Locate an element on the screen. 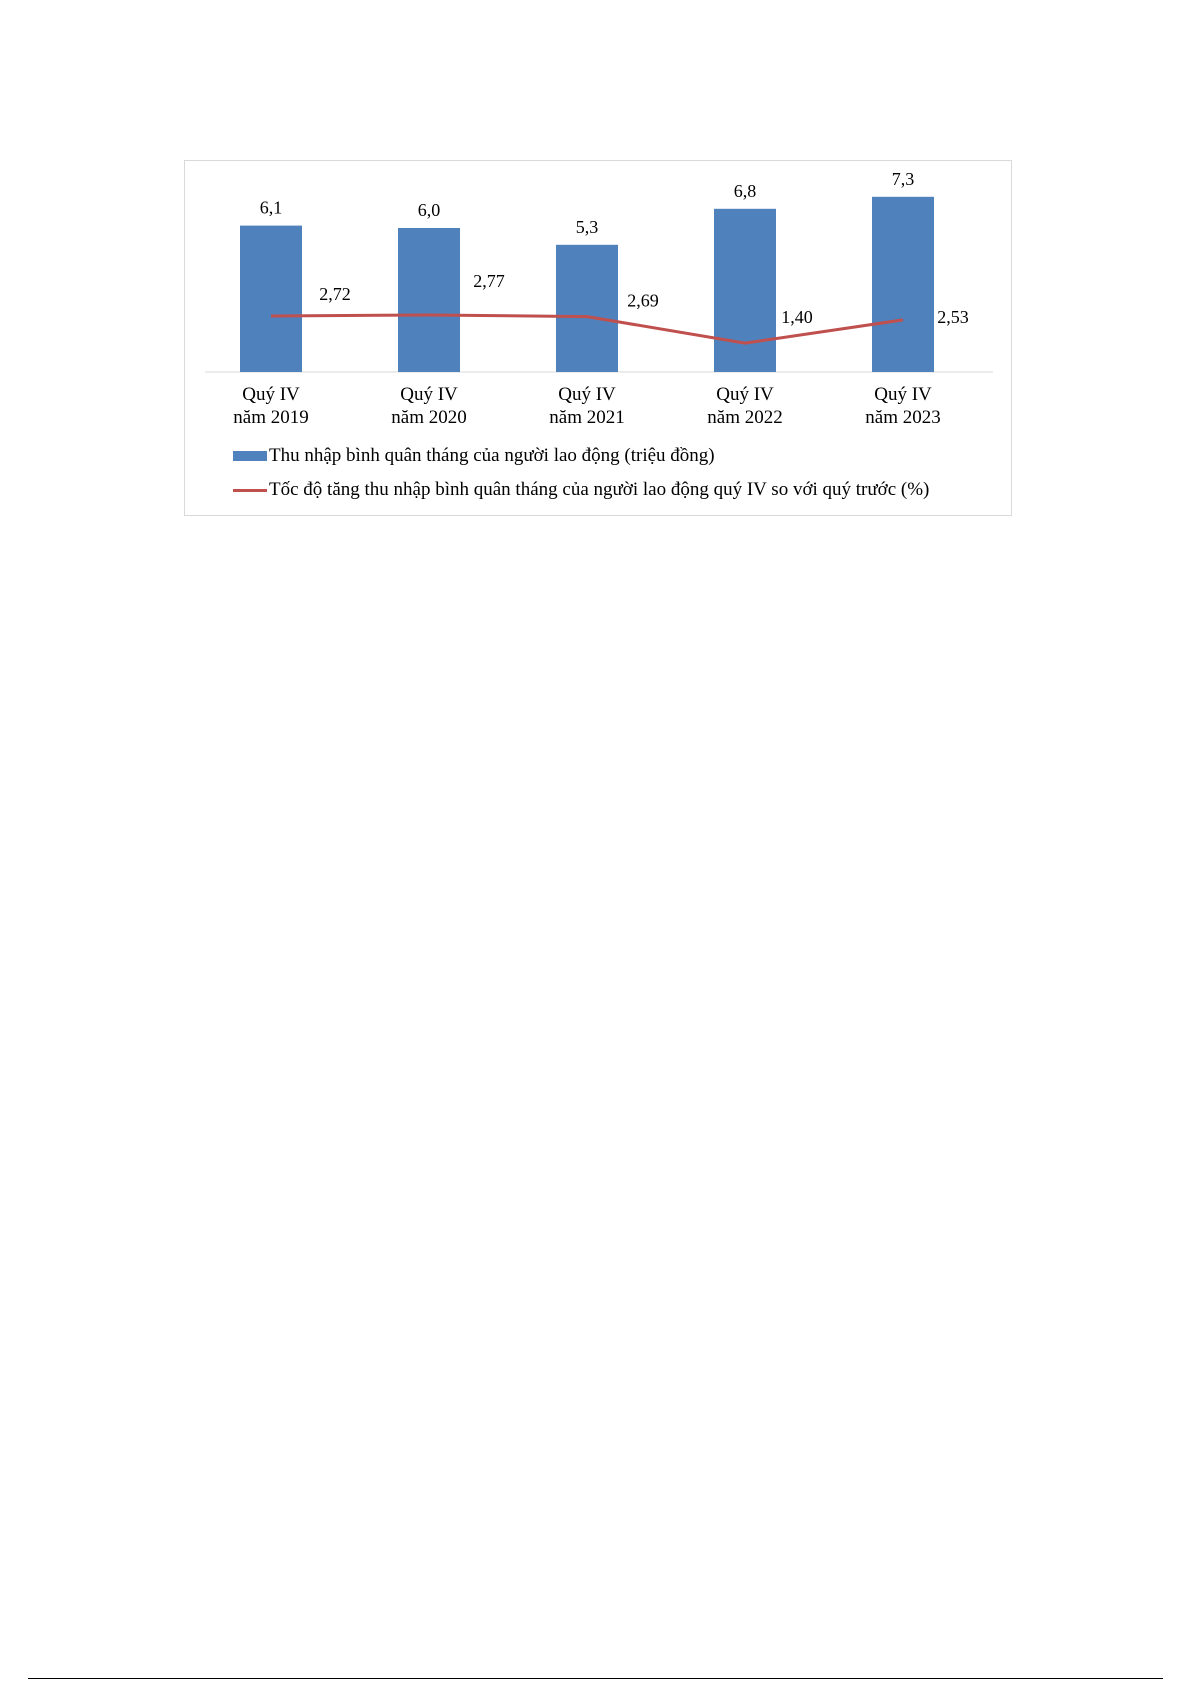 The image size is (1191, 1685). x-tick-label-line: năm 2023 is located at coordinates (902, 417).